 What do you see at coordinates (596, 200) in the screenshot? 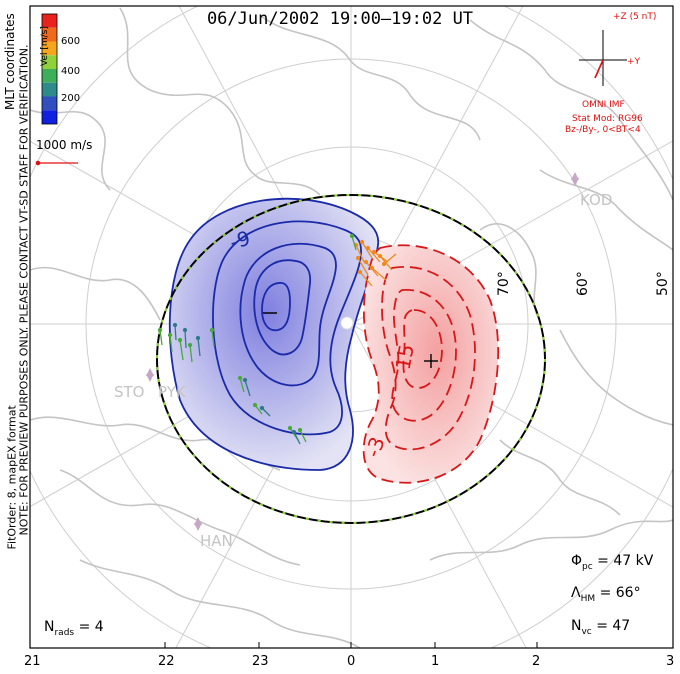
I see `station-label-kod: KOD` at bounding box center [596, 200].